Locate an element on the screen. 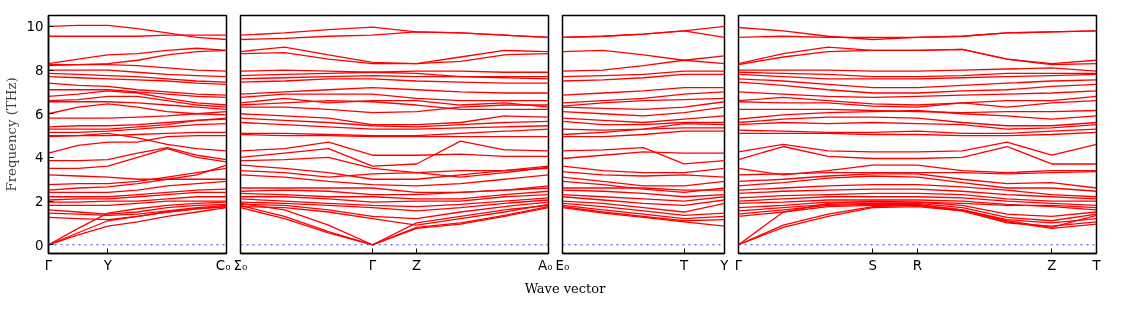  y-tick-label: 0 is located at coordinates (39, 245).